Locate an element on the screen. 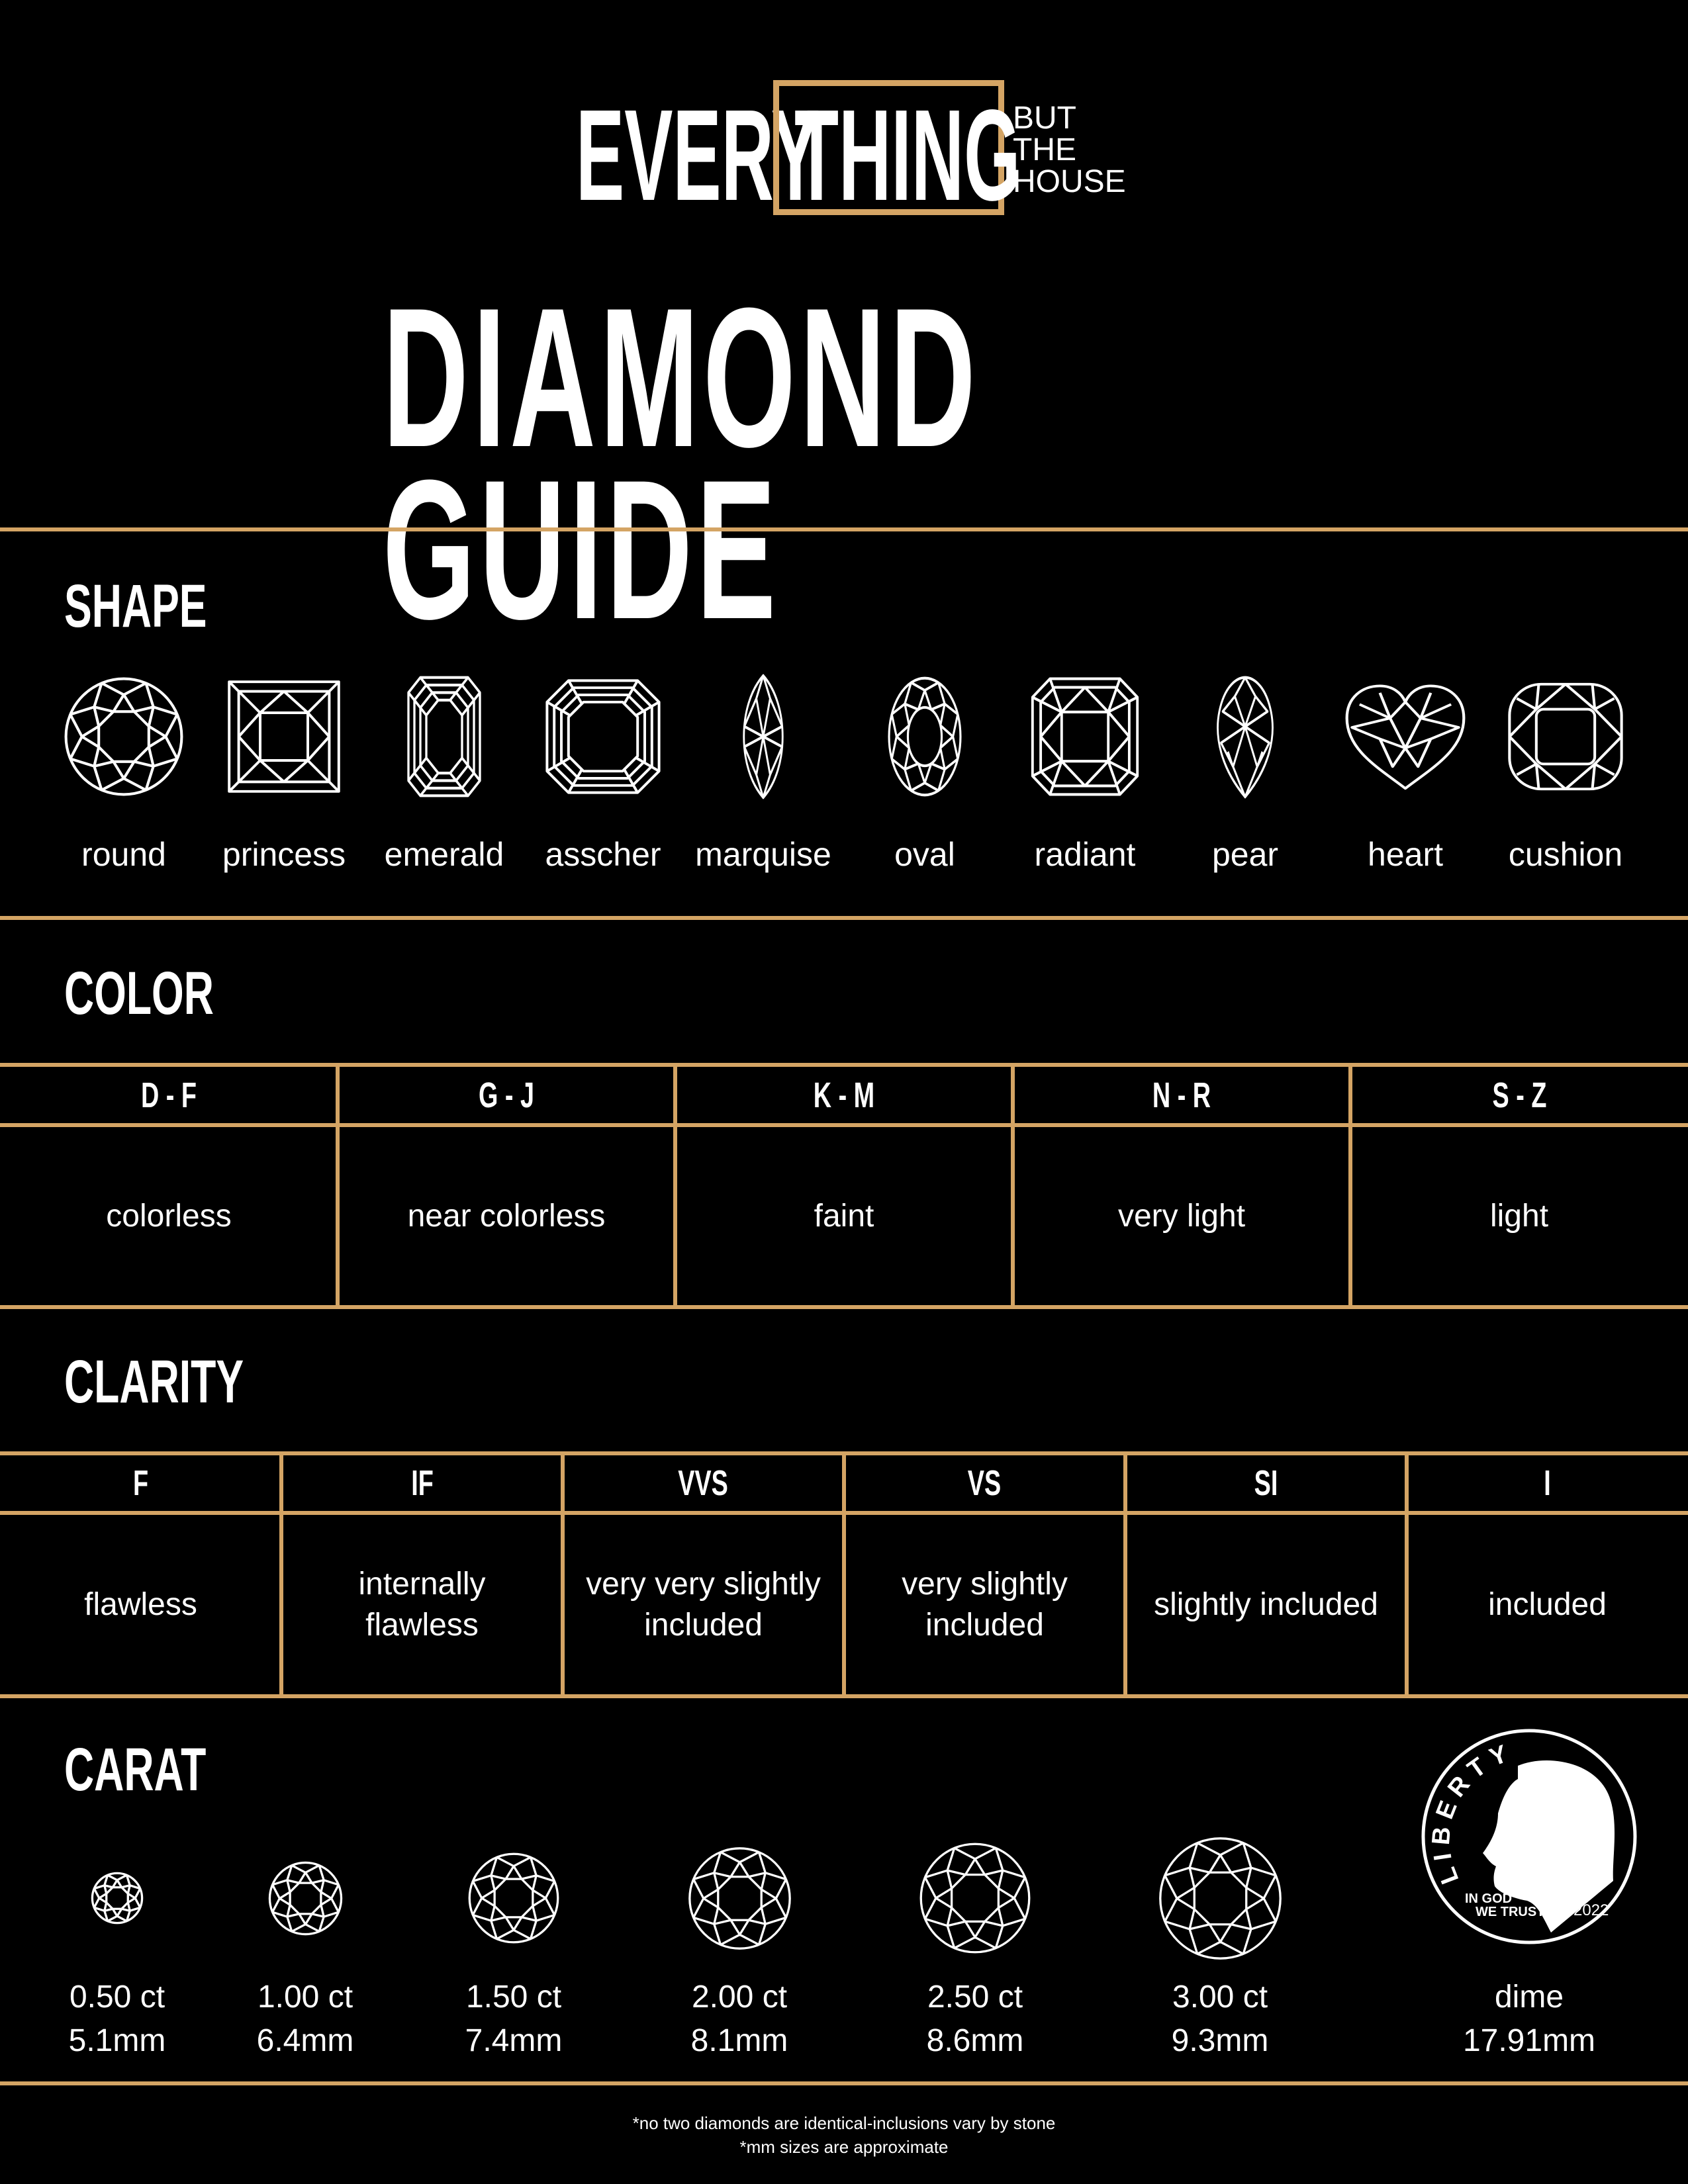 This screenshot has height=2184, width=1688. color-grade-description: near colorless is located at coordinates (506, 1216).